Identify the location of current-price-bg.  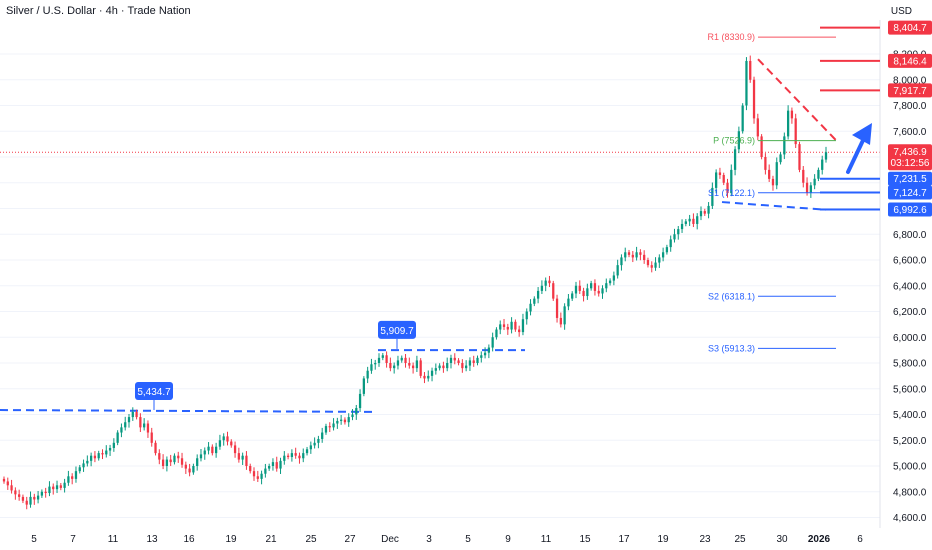
(910, 157).